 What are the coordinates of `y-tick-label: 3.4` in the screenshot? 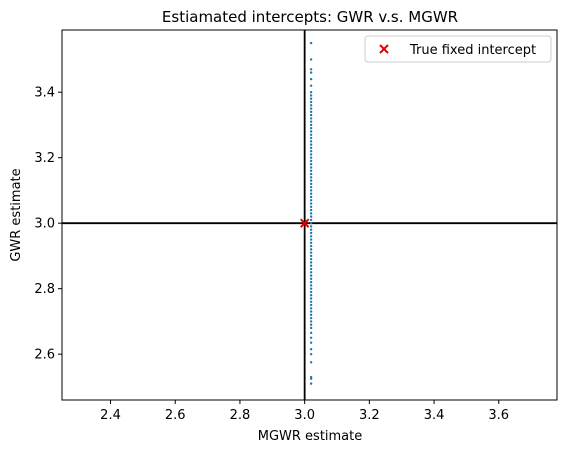 It's located at (44, 93).